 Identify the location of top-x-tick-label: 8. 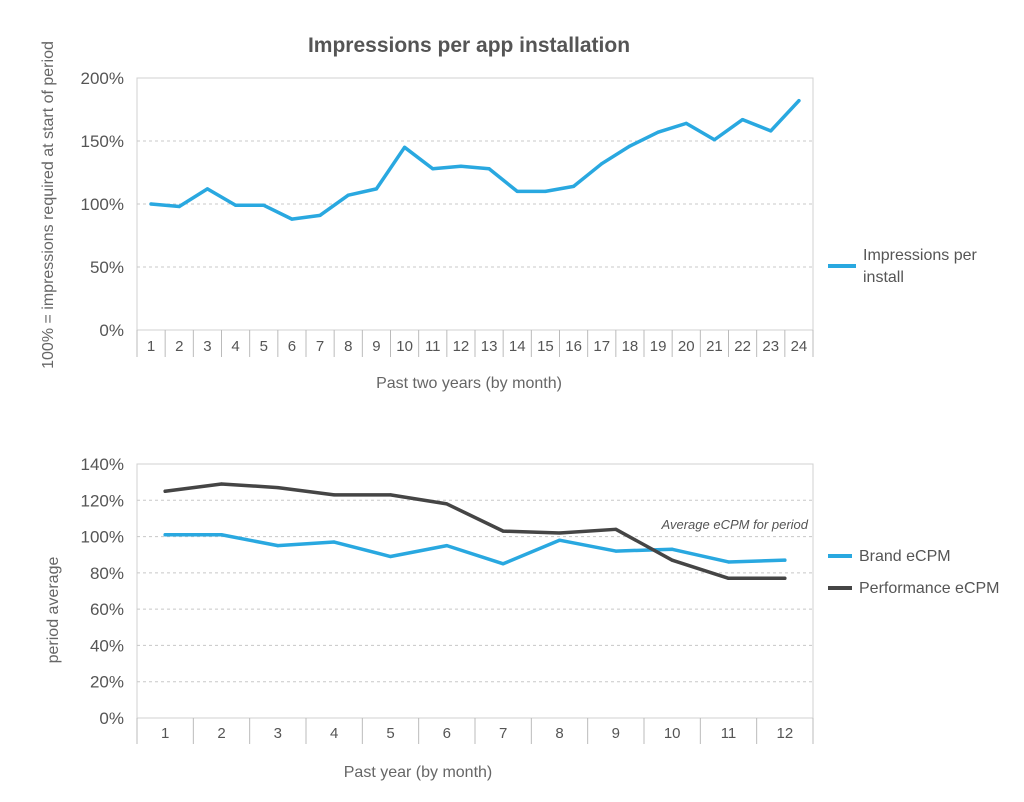
(348, 346).